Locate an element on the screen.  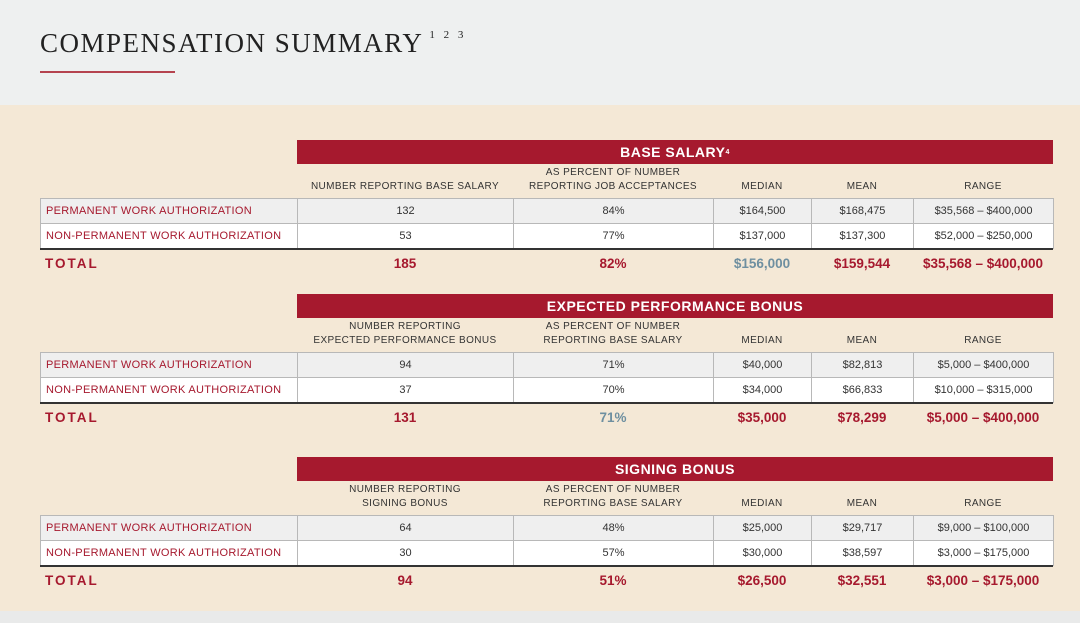
page-title: COMPENSATION SUMMARY 1 2 3 is located at coordinates (253, 43).